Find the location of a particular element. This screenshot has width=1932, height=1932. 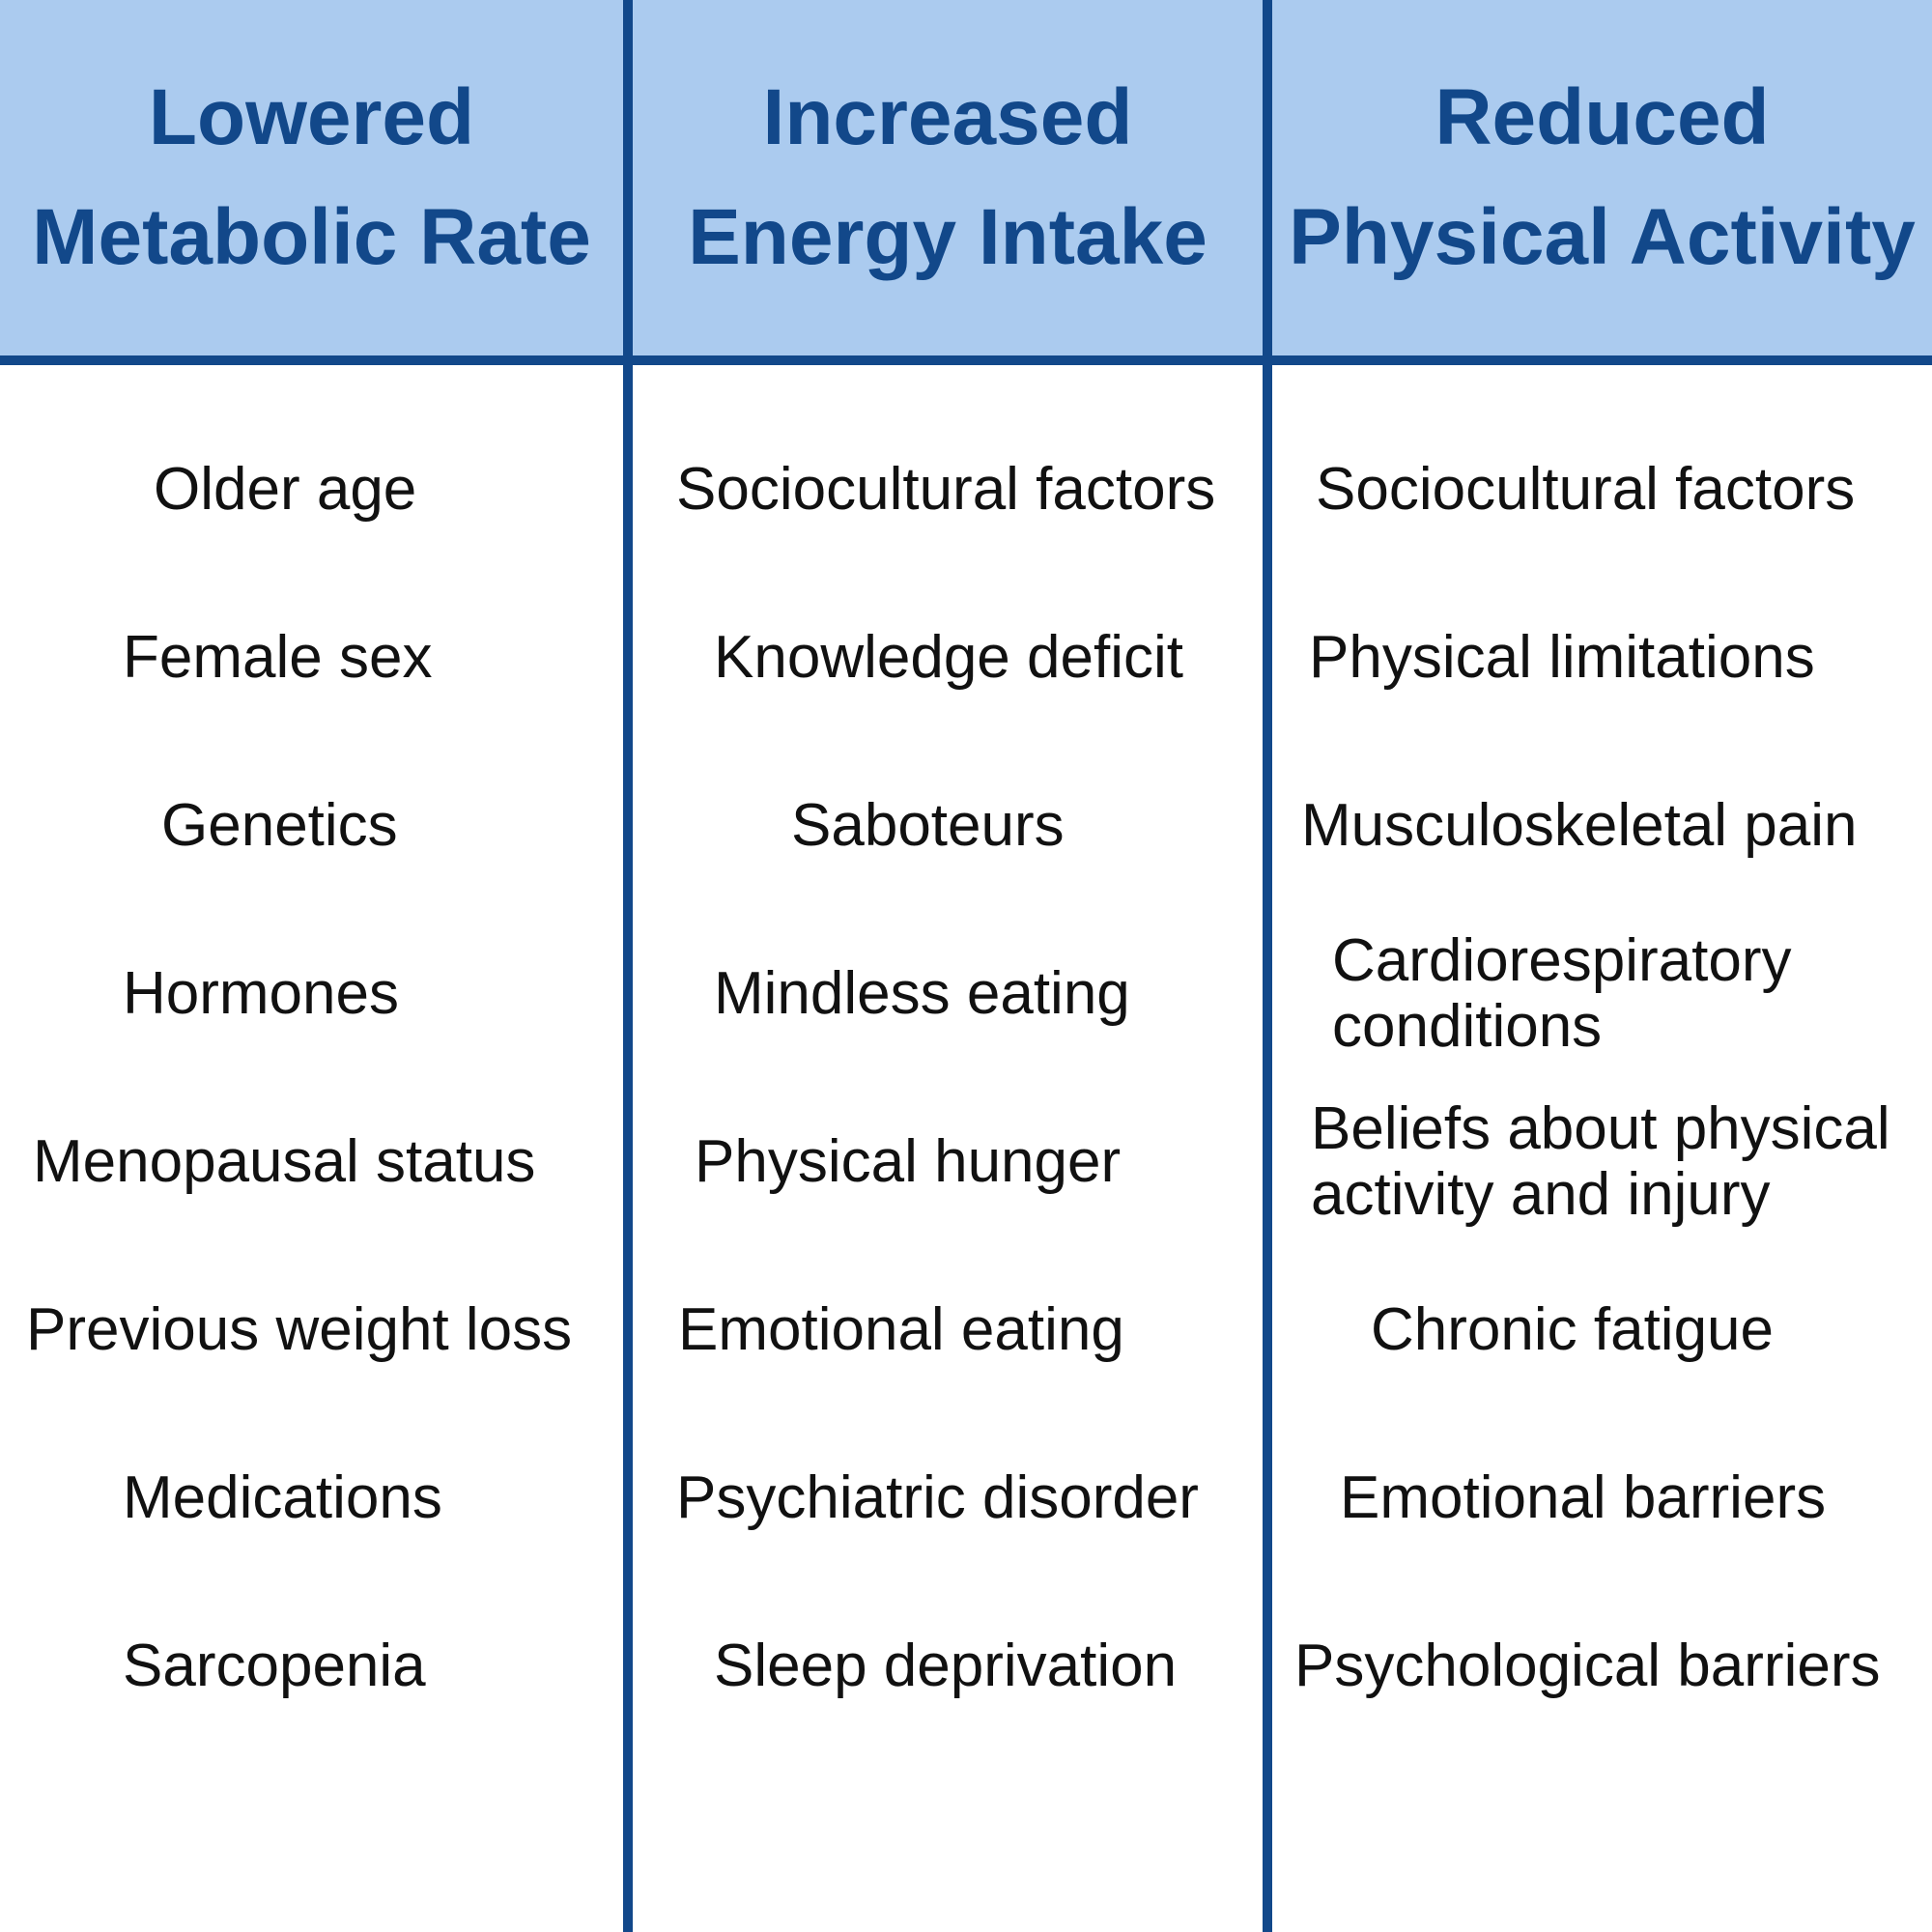

column-heading-energy-intake: Increased Energy Intake is located at coordinates (948, 177).